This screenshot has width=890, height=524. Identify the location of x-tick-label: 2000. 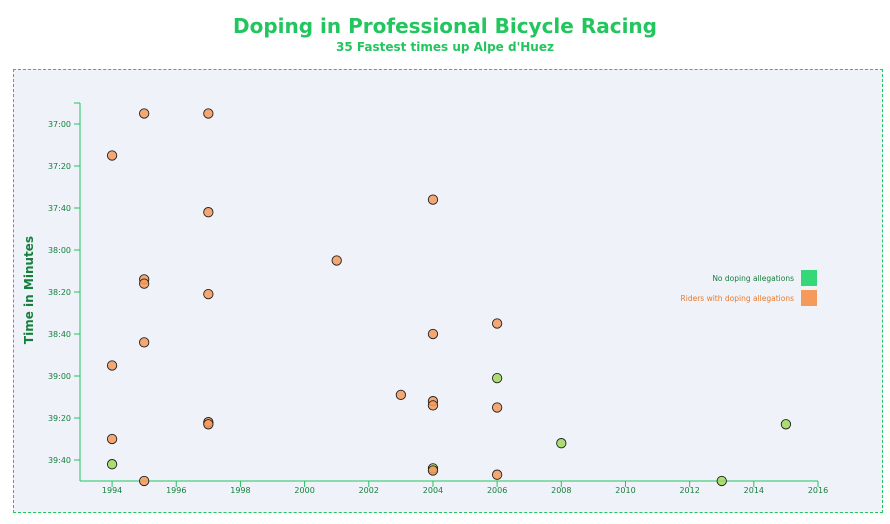
(304, 490).